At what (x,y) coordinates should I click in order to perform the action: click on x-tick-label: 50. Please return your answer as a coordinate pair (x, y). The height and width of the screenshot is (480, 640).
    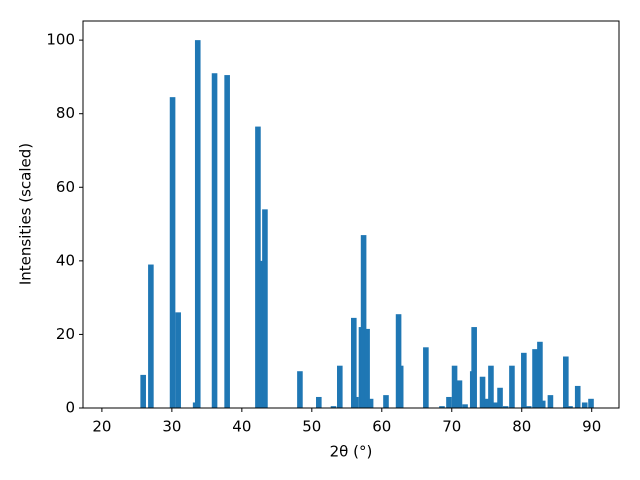
    Looking at the image, I should click on (311, 427).